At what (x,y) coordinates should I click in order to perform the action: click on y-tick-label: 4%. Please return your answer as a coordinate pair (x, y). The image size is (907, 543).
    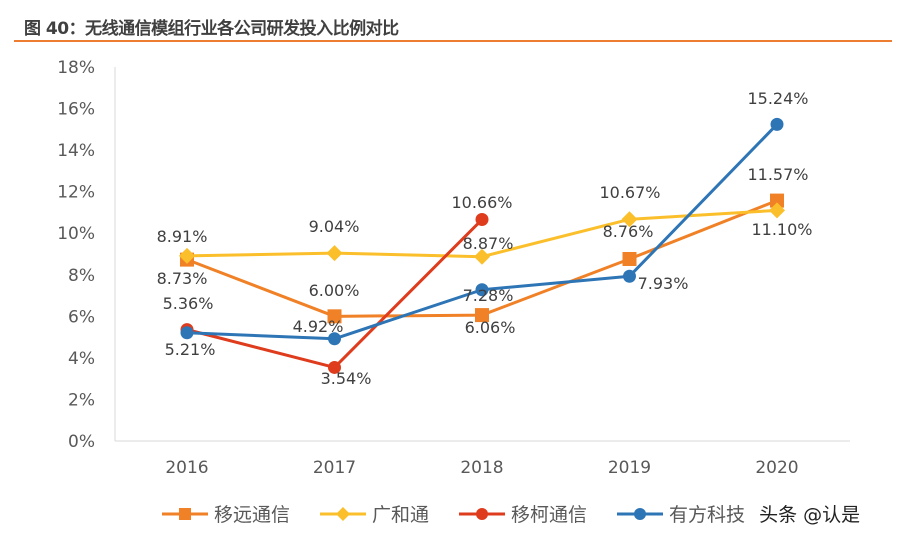
    Looking at the image, I should click on (81, 359).